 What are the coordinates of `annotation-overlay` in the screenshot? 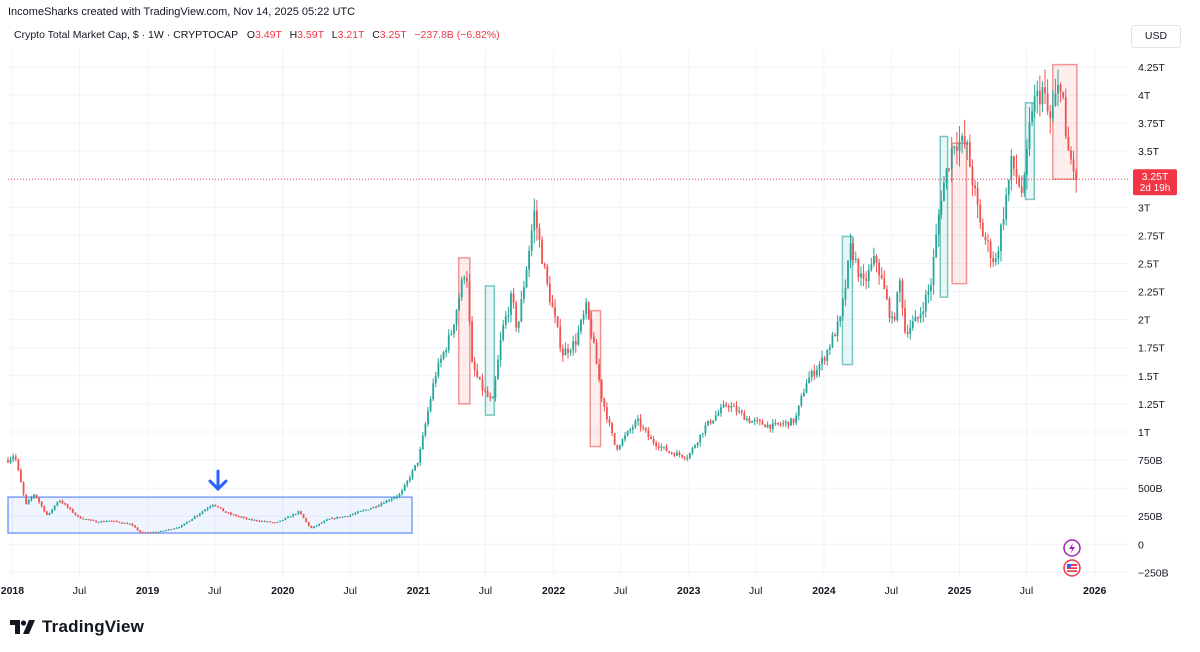 It's located at (218, 480).